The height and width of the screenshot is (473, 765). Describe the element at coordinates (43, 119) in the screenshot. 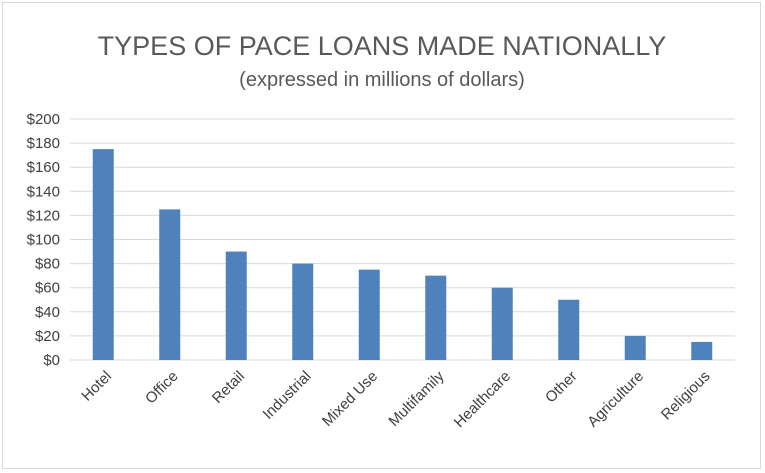

I see `y-tick-label: $200` at that location.